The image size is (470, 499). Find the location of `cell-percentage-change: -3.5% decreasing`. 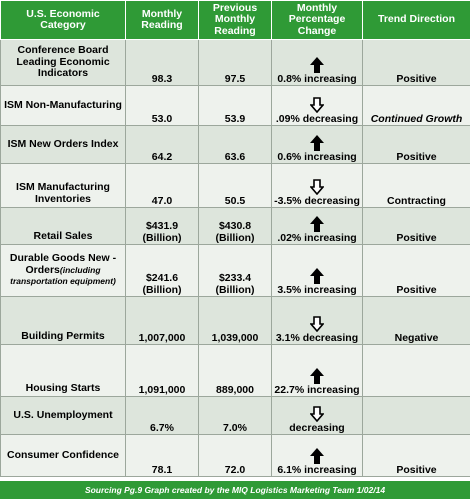

cell-percentage-change: -3.5% decreasing is located at coordinates (317, 185).